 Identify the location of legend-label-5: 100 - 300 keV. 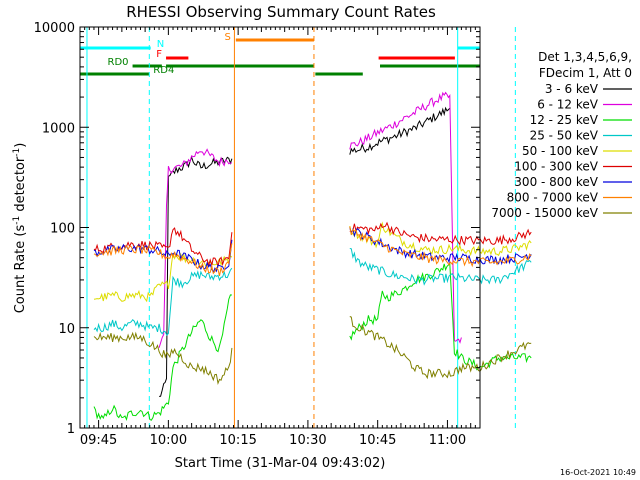
(556, 167).